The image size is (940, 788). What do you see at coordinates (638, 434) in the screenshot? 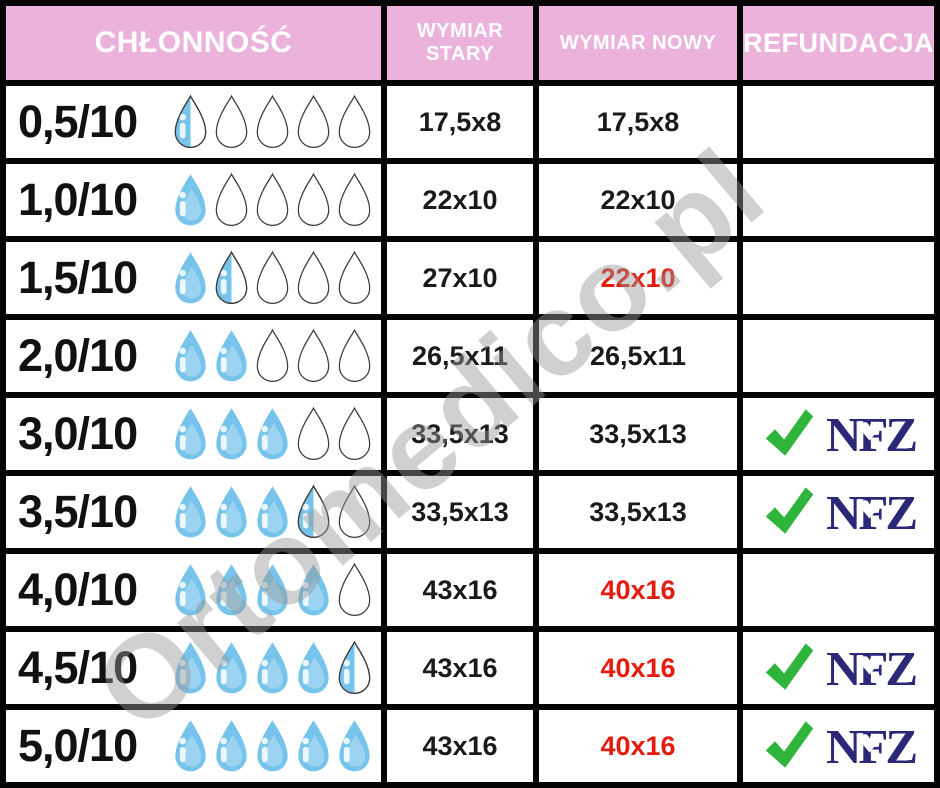
I see `row-5-new-size-cell: 33,5x13` at bounding box center [638, 434].